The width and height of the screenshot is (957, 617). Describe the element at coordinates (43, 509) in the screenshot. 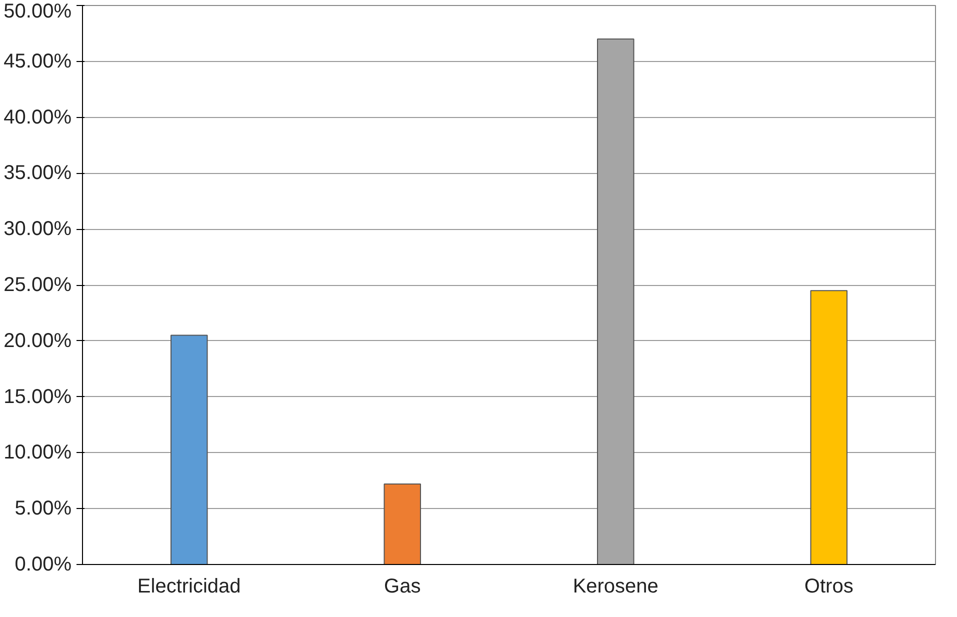

I see `y-tick-label: 5.00%` at that location.